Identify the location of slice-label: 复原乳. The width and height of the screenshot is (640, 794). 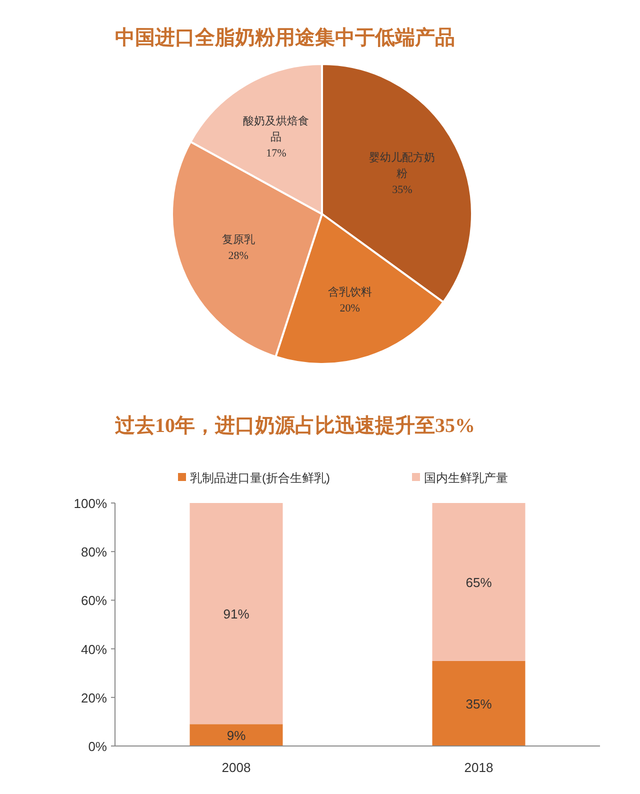
(238, 239).